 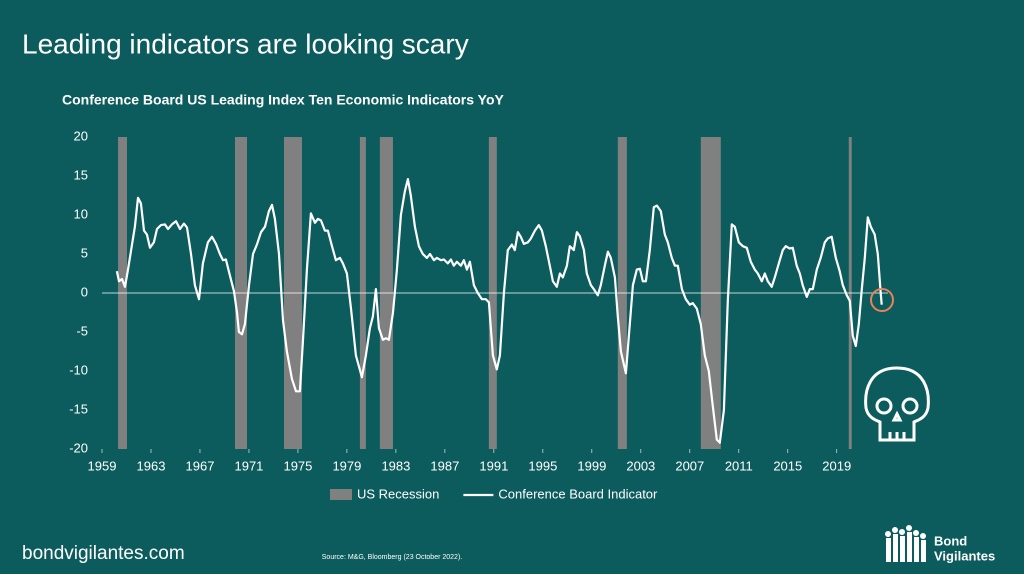 What do you see at coordinates (964, 555) in the screenshot?
I see `logo-text: Vigilantes` at bounding box center [964, 555].